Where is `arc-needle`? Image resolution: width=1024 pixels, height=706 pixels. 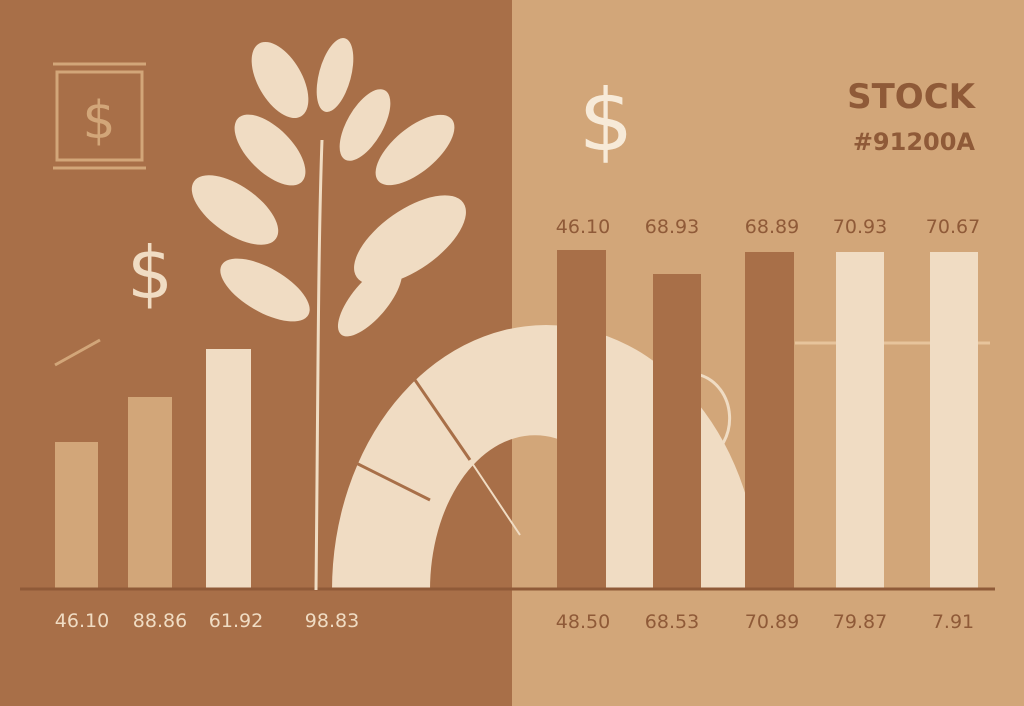
arc-needle is located at coordinates (495, 497).